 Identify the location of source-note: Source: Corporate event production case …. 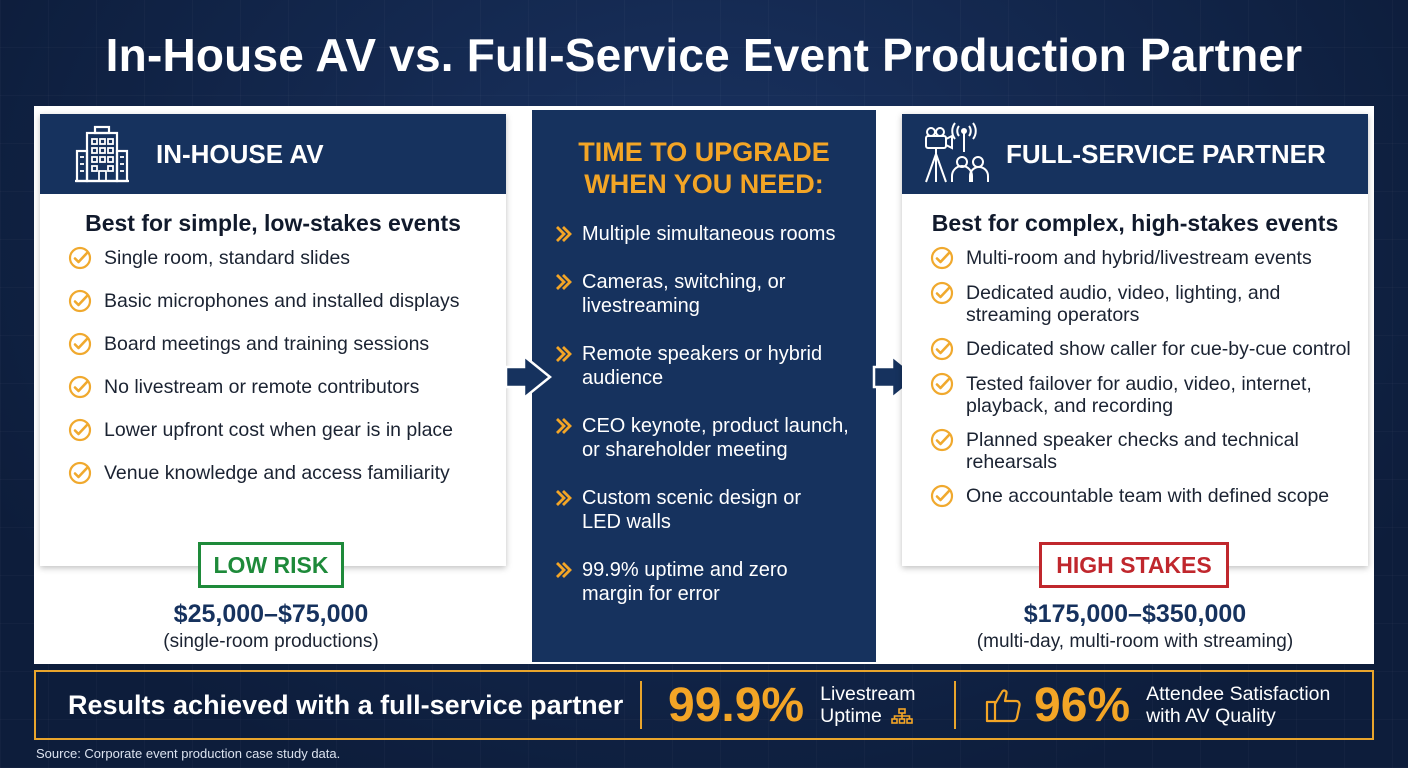
(188, 753).